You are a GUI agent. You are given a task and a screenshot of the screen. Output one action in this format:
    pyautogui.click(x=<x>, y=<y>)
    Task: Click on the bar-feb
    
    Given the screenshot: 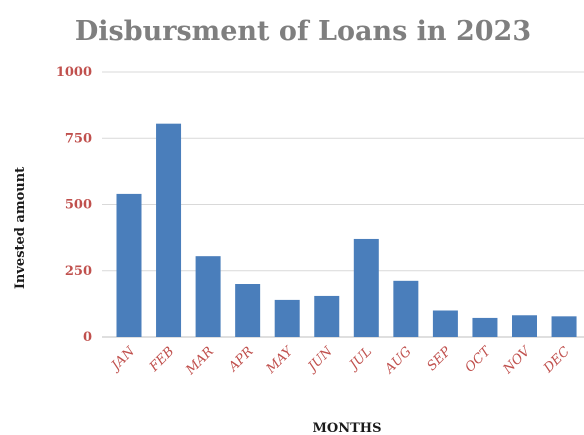 What is the action you would take?
    pyautogui.click(x=169, y=230)
    